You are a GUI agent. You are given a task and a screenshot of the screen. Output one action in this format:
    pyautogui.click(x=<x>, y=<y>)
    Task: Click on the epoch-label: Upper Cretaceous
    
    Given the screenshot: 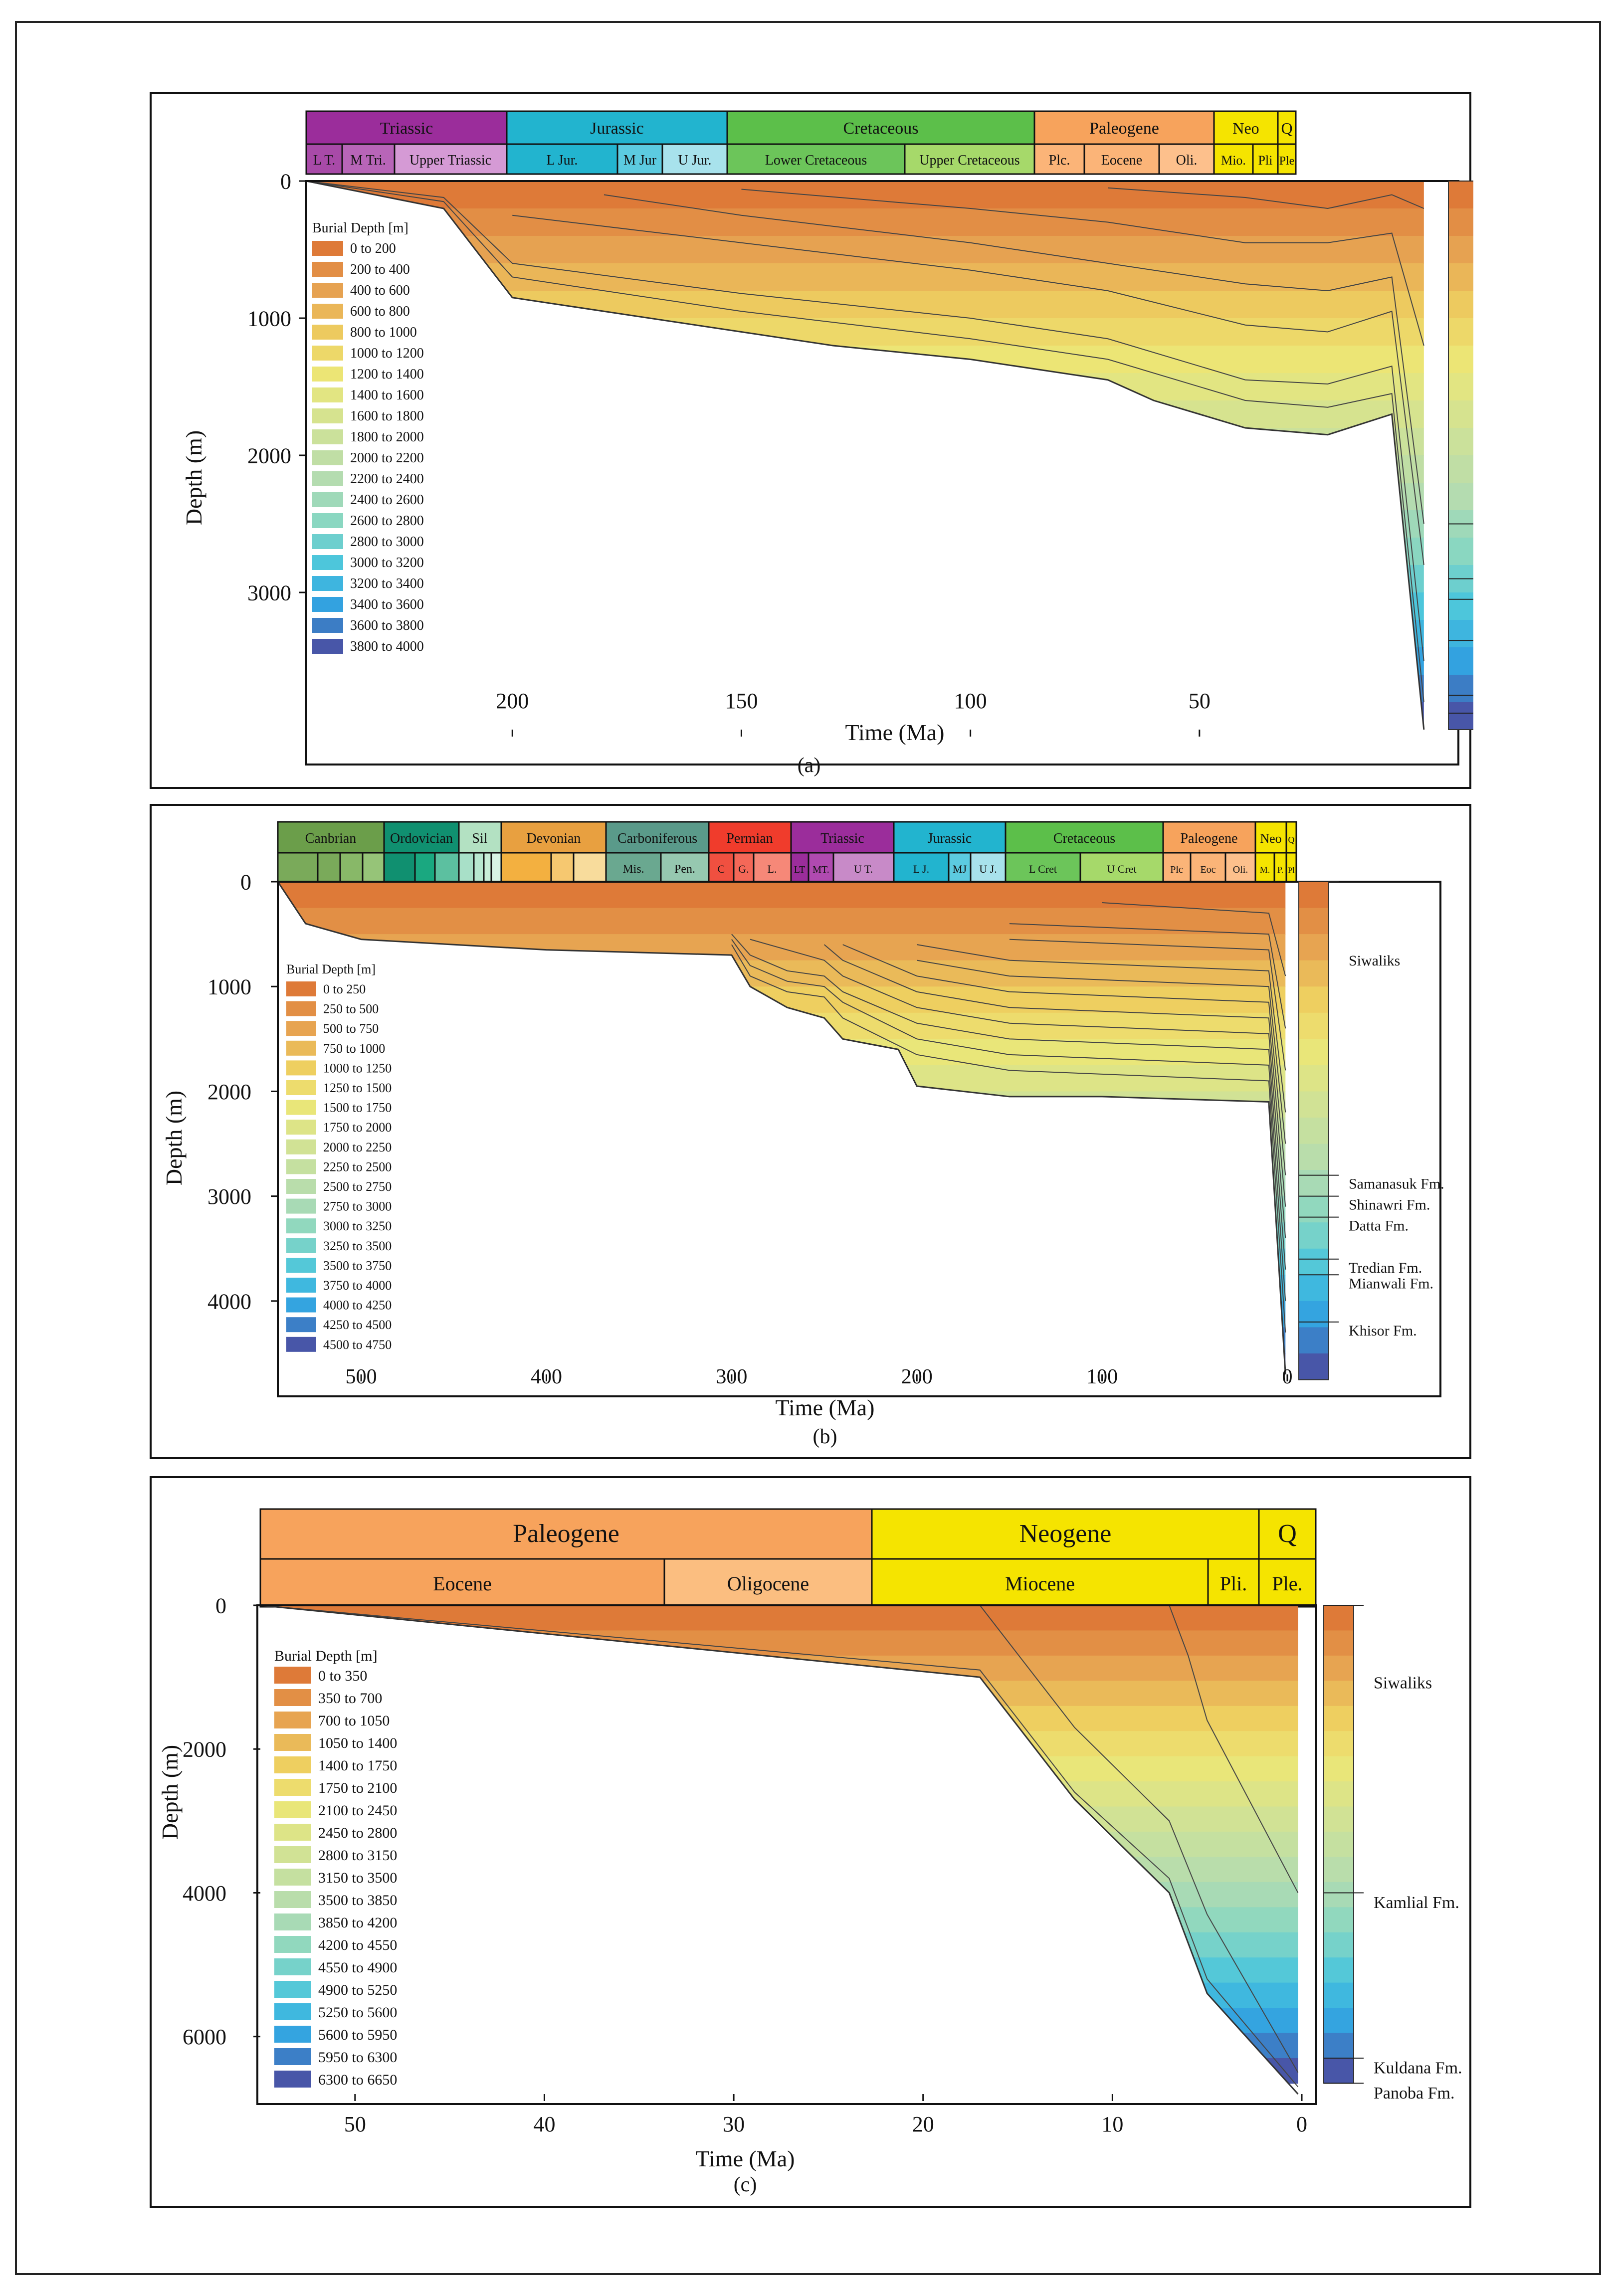 What is the action you would take?
    pyautogui.click(x=969, y=160)
    